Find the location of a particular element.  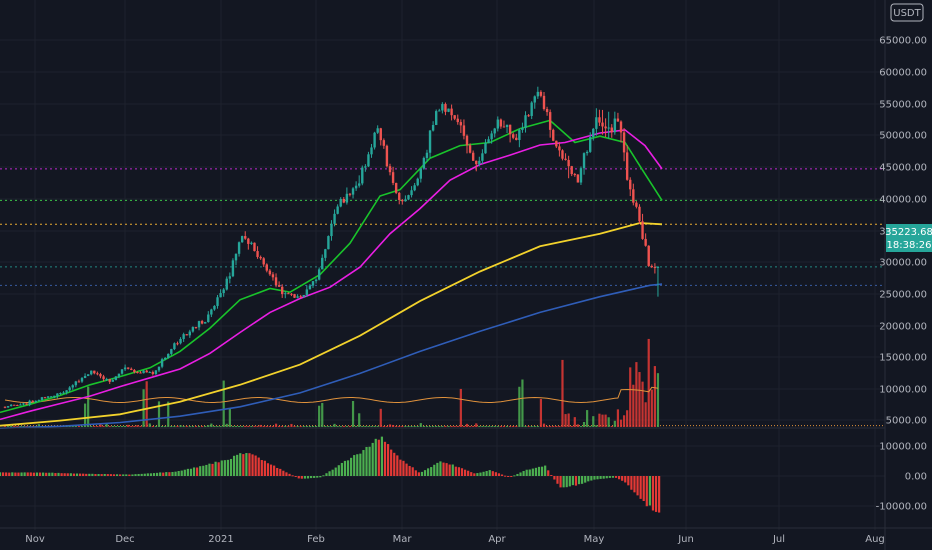

bar-countdown: 18:38:26 is located at coordinates (909, 245).